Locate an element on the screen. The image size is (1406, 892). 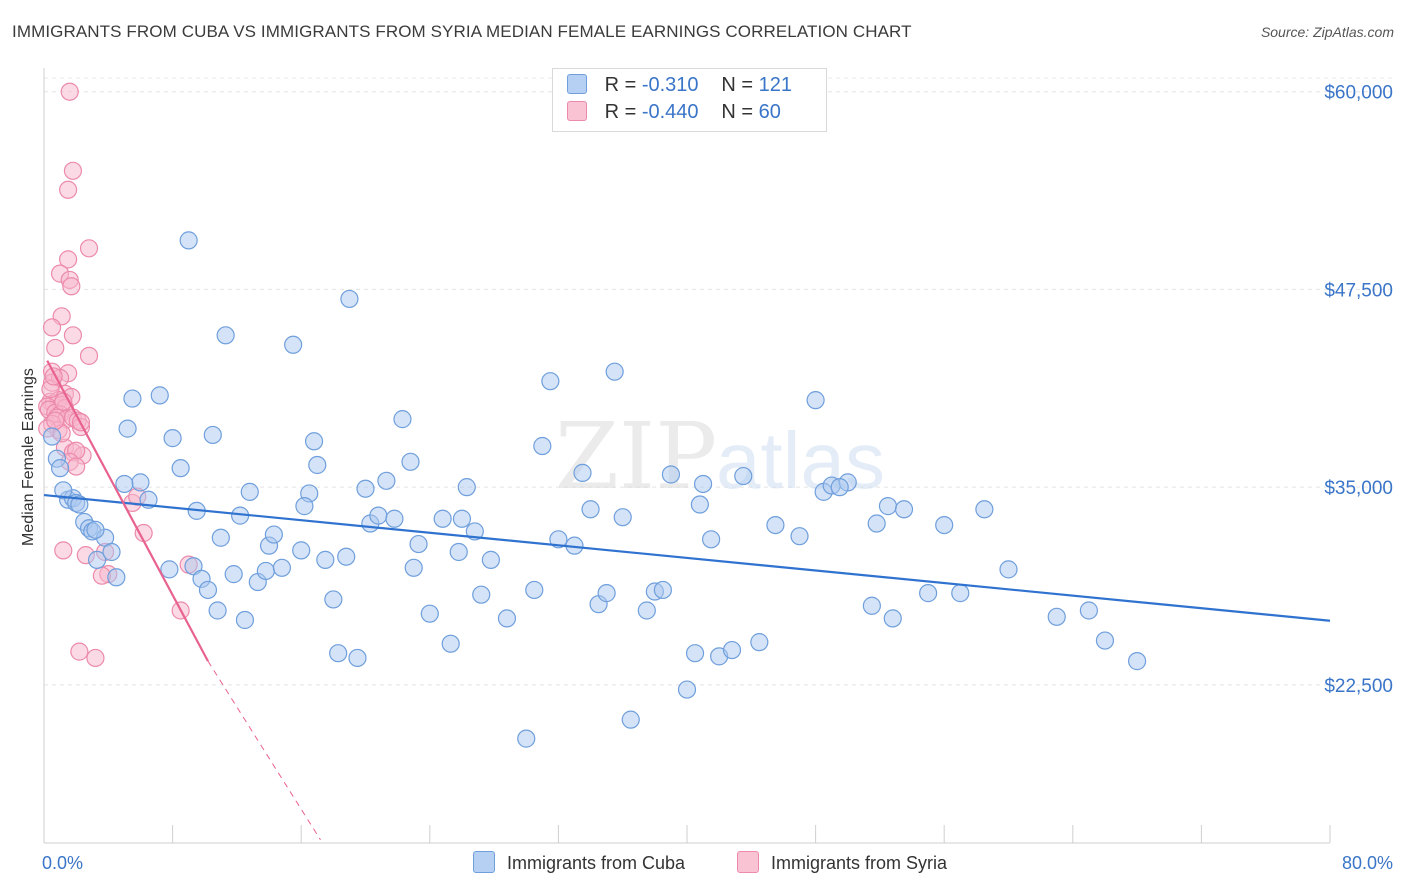
source-label: Source: ZipAtlas.com is located at coordinates (1327, 32).